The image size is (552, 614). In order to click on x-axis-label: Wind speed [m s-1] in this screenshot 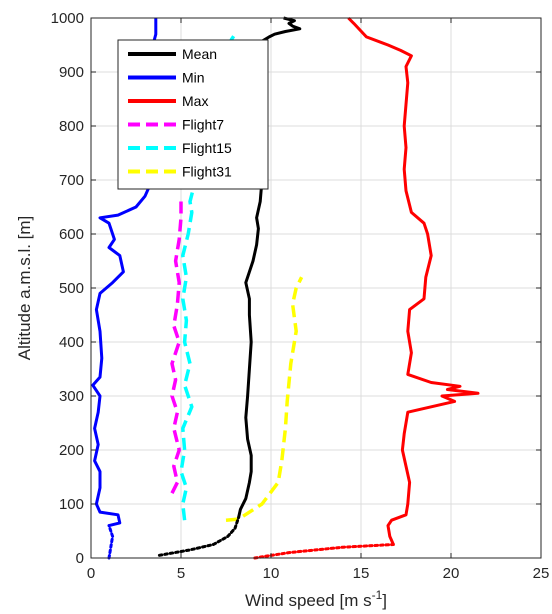, I will do `click(316, 599)`.